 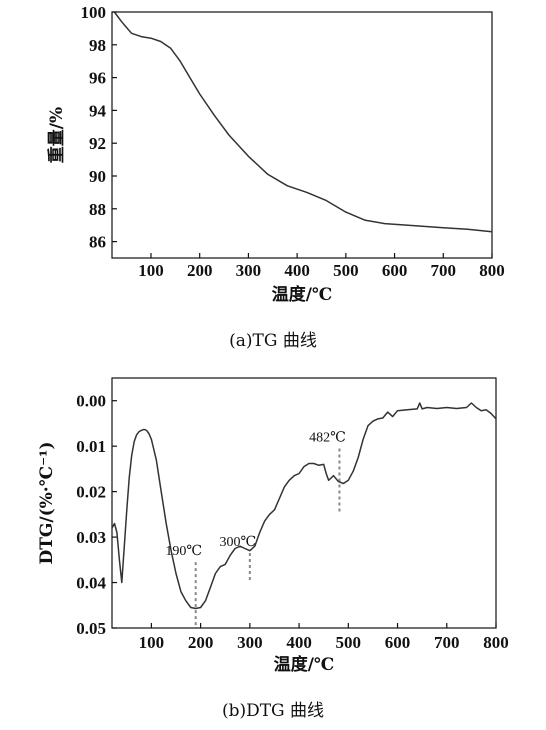 I want to click on chart-1-xtick-label-7: 800, so click(x=496, y=642).